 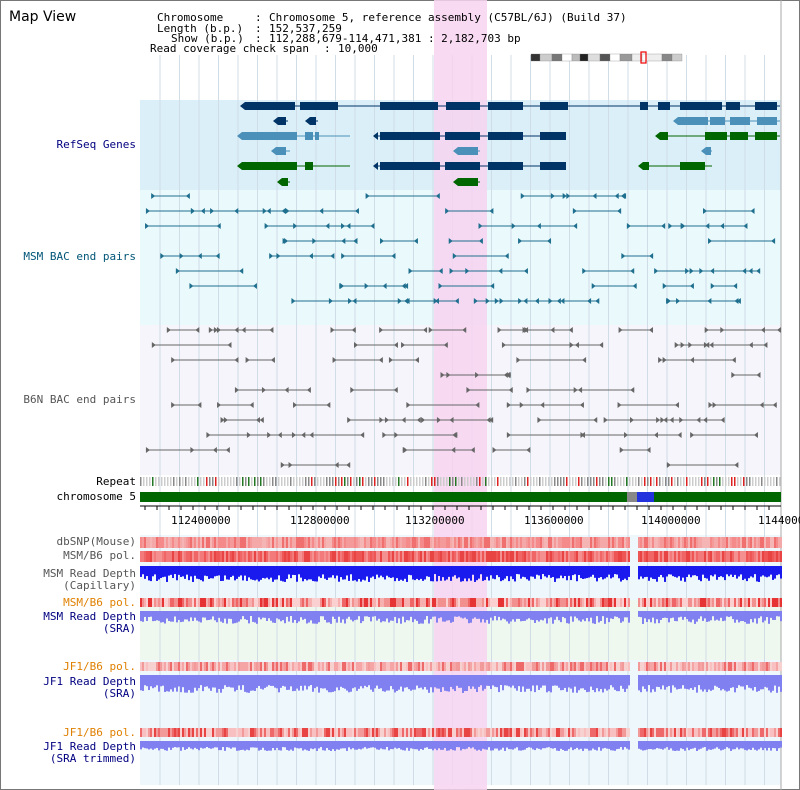 I want to click on axis-tick-label: 1144000, so click(x=779, y=520).